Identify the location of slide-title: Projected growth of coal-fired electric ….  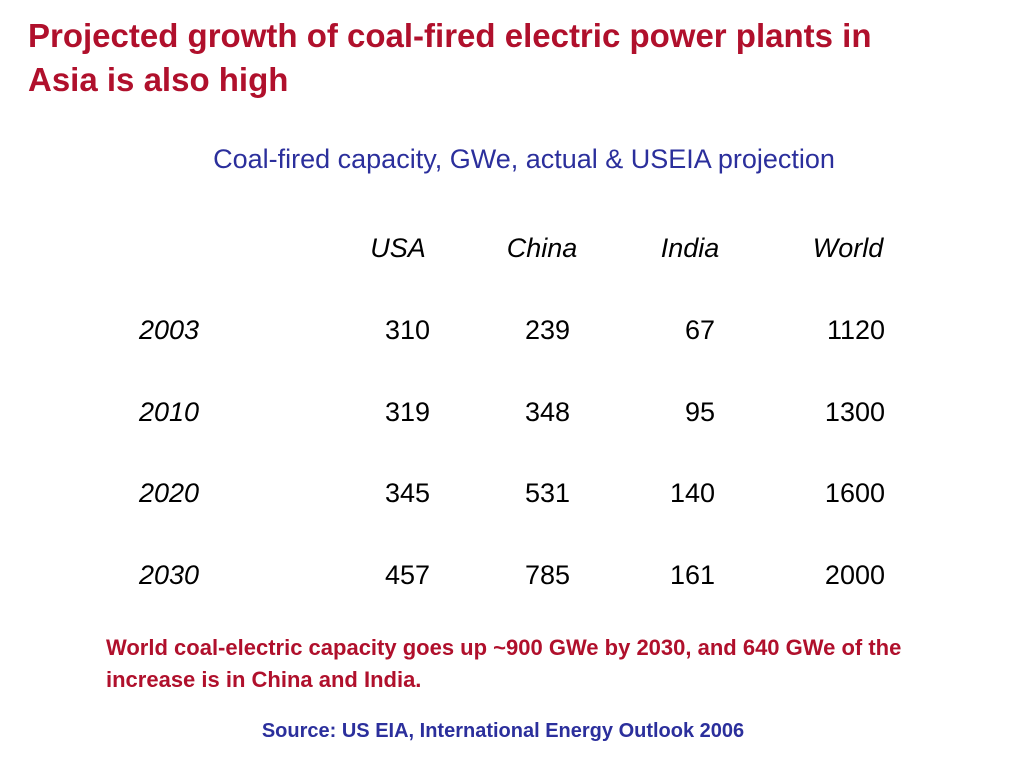
(450, 57).